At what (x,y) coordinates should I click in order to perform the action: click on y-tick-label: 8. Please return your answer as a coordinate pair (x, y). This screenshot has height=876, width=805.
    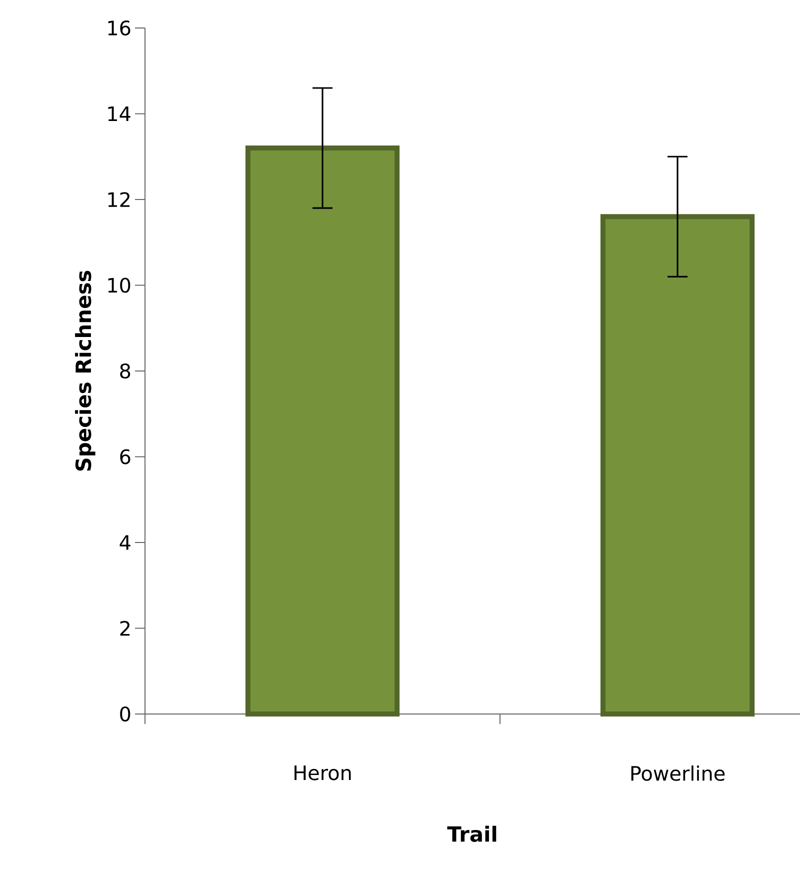
    Looking at the image, I should click on (125, 371).